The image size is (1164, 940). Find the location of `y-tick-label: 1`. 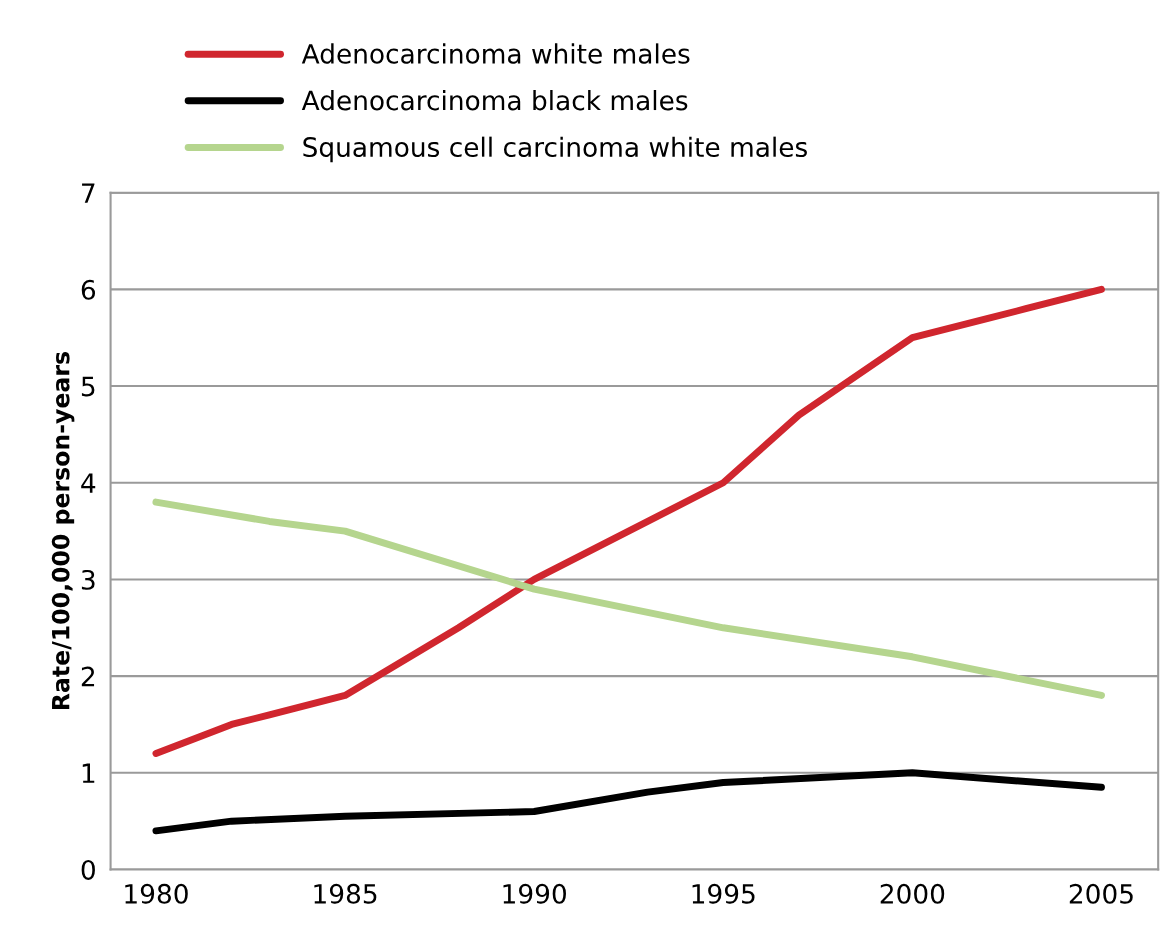

y-tick-label: 1 is located at coordinates (88, 773).